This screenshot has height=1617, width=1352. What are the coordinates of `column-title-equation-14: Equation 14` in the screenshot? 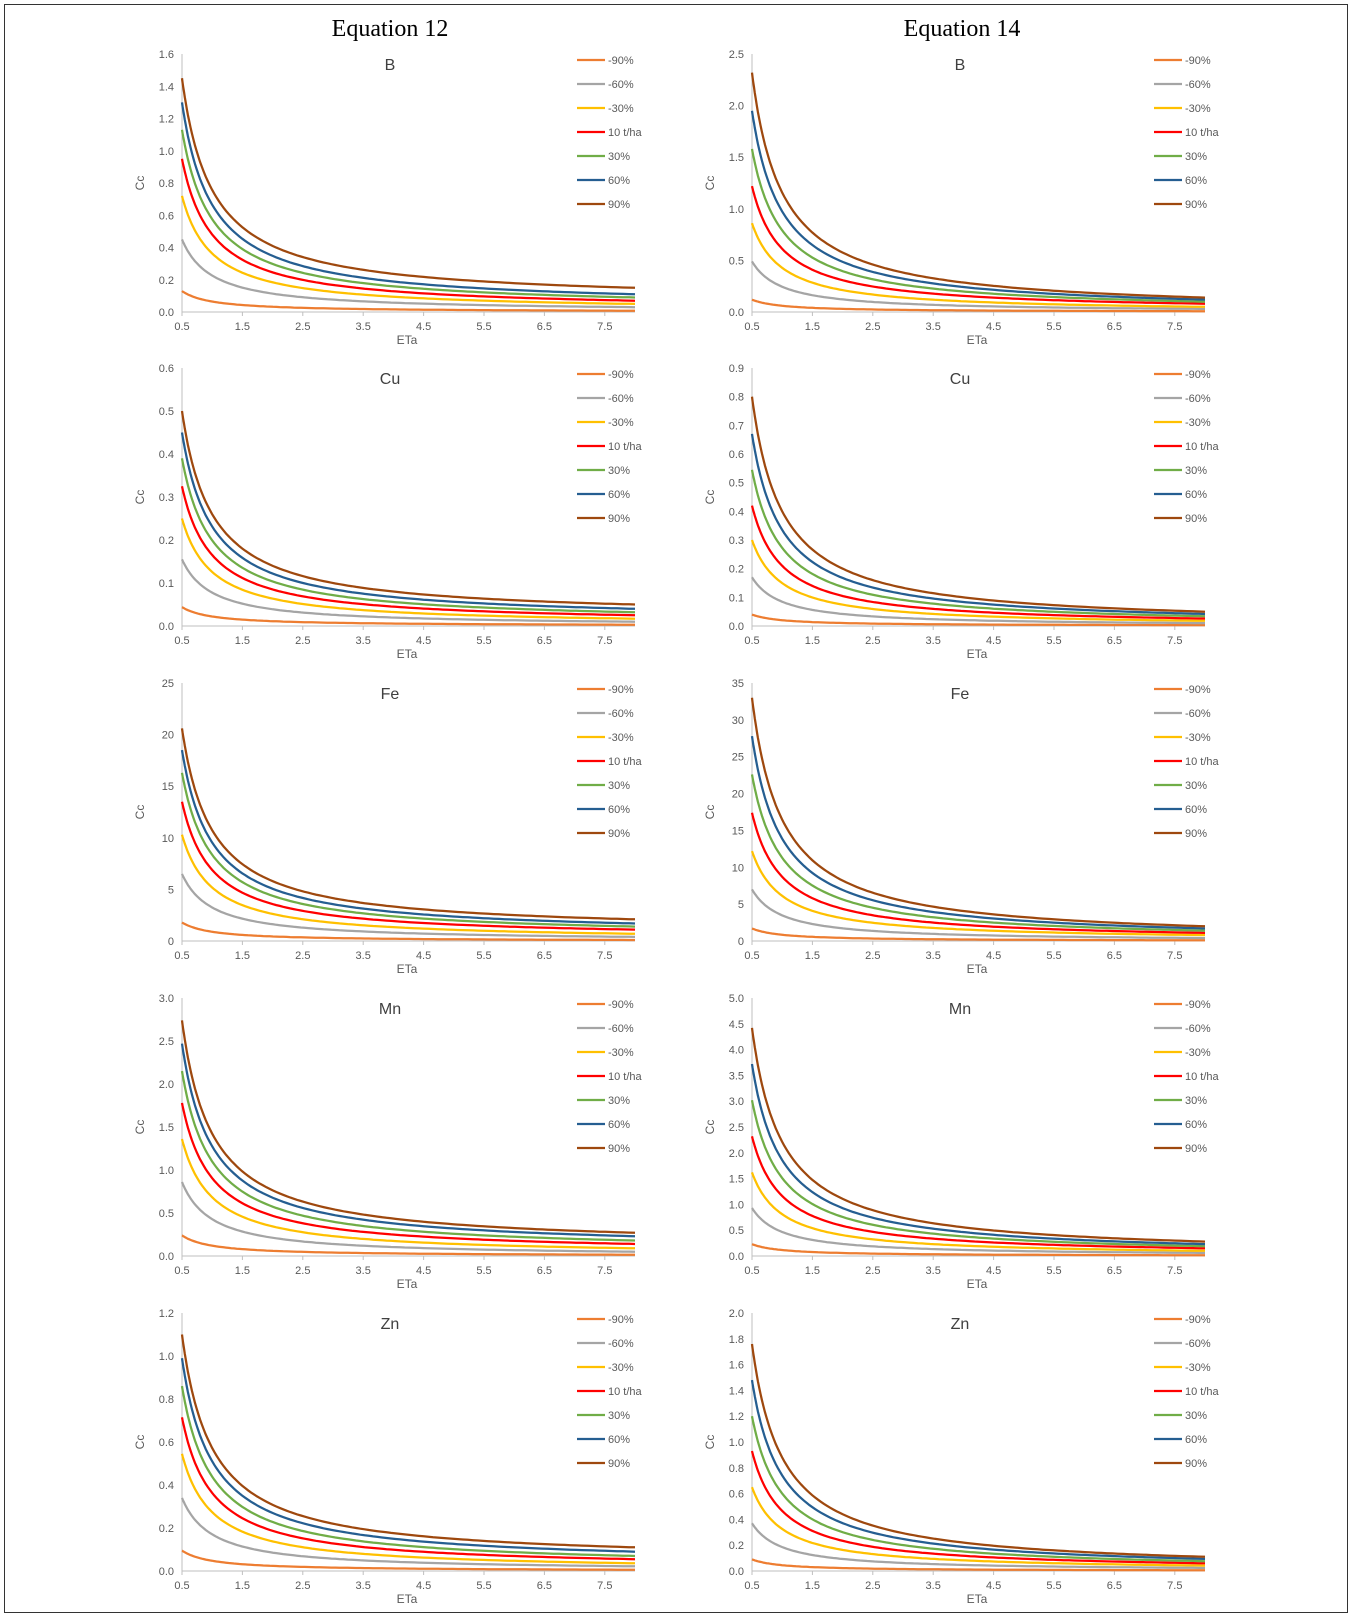 It's located at (962, 29).